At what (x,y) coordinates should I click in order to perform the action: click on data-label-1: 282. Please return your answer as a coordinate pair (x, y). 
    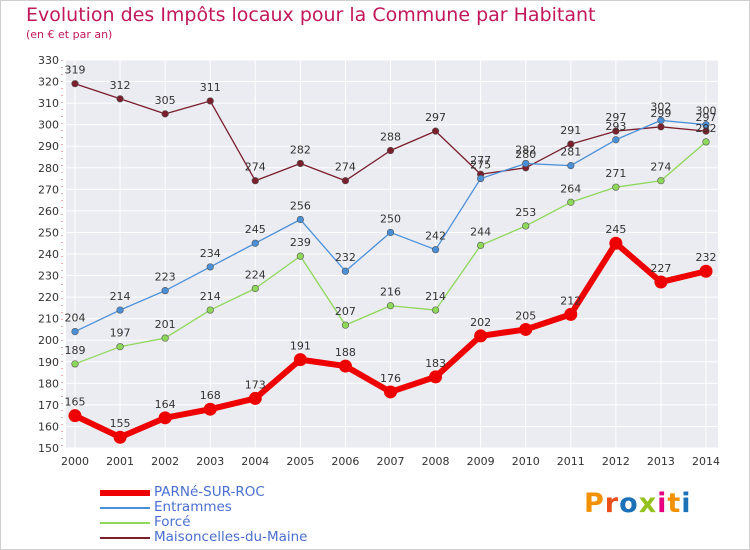
    Looking at the image, I should click on (525, 149).